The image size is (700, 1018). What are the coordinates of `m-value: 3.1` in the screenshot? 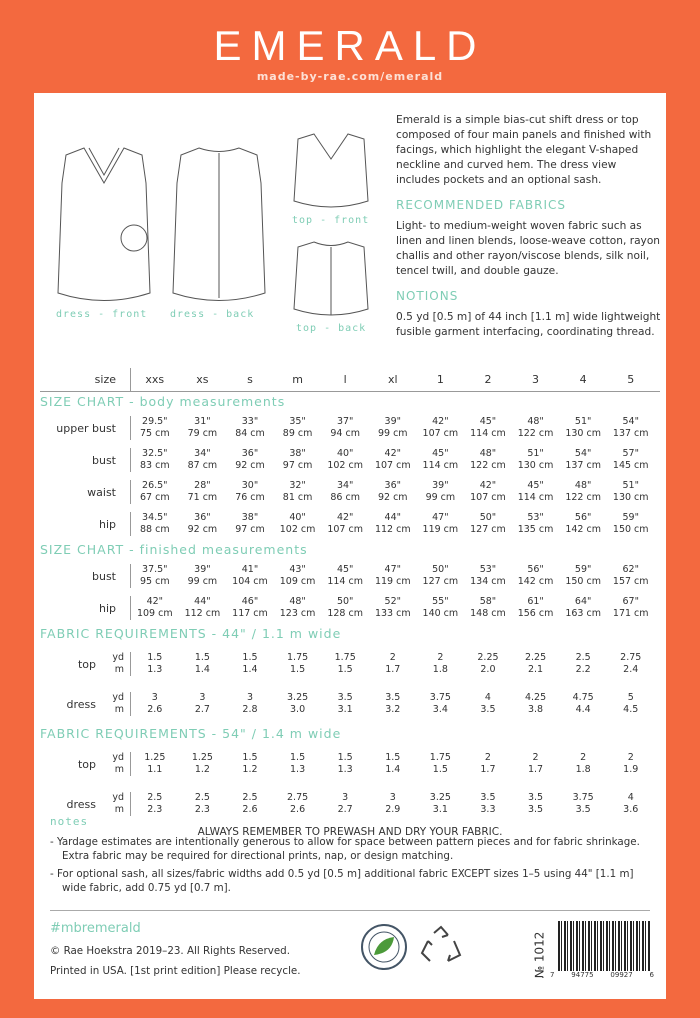 It's located at (440, 809).